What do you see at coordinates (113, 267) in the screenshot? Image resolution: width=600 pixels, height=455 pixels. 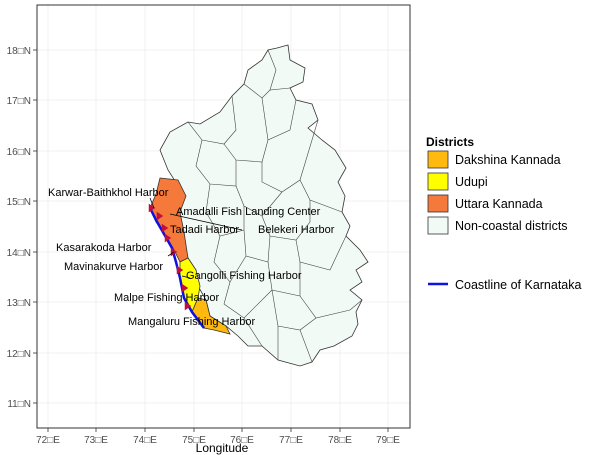 I see `harbor-label-mavinakurve: Mavinakurve Harbor` at bounding box center [113, 267].